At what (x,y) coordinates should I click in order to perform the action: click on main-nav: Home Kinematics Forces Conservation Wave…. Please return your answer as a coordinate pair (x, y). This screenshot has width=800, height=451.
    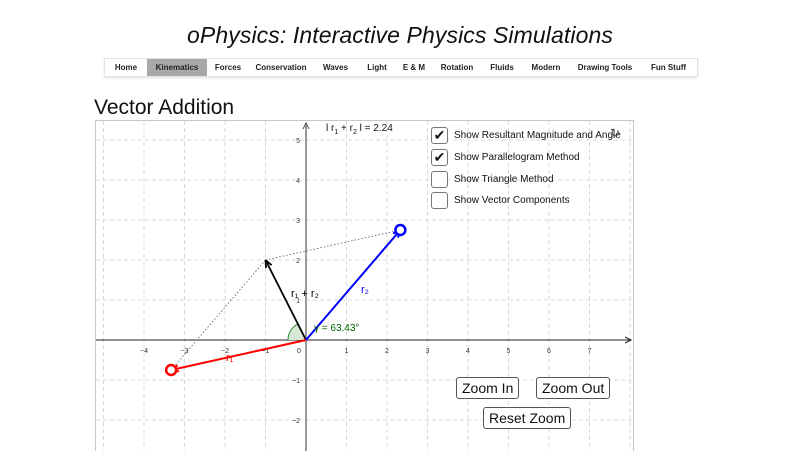
    Looking at the image, I should click on (401, 67).